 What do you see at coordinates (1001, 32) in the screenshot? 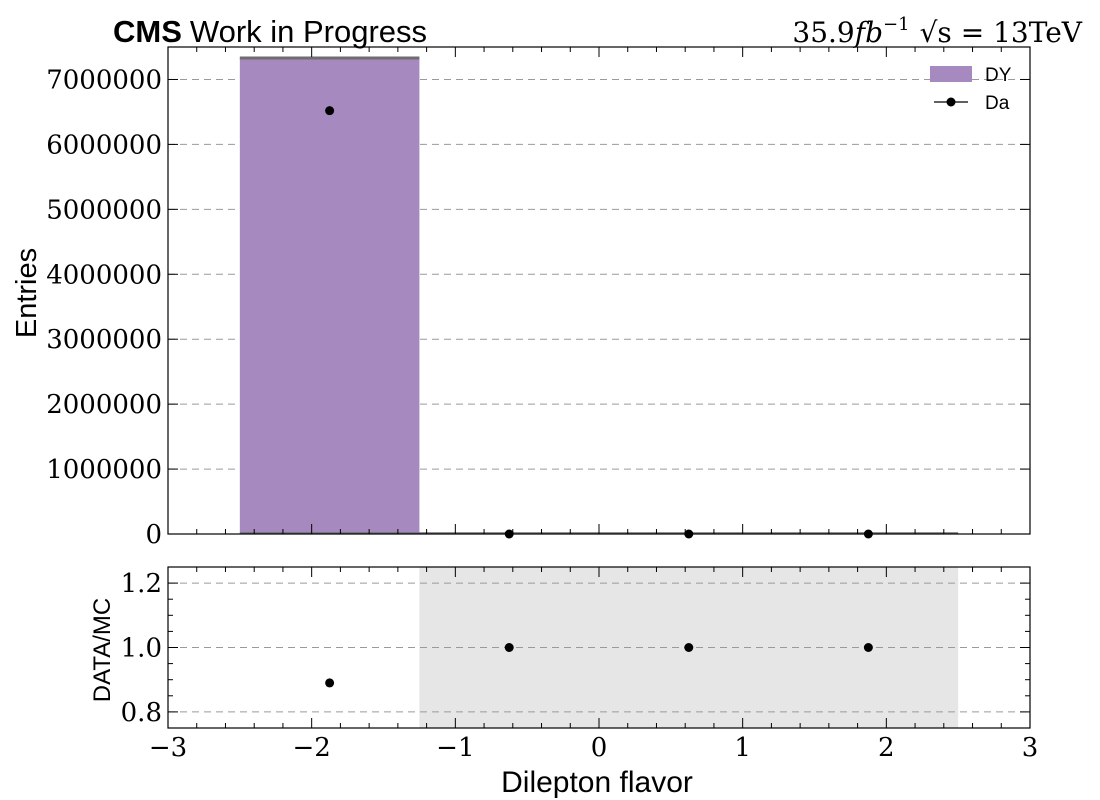
I see `energy-label: √s = 13TeV` at bounding box center [1001, 32].